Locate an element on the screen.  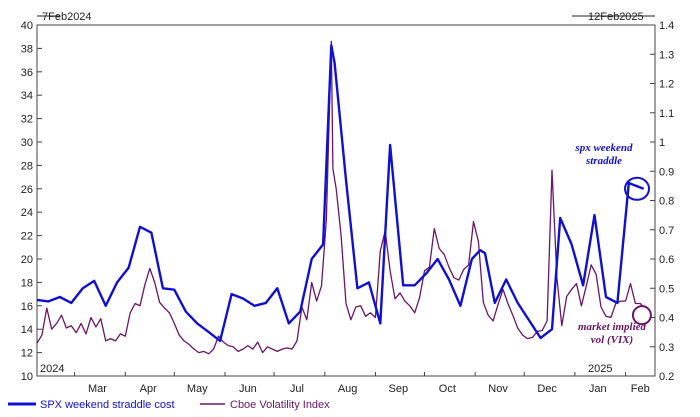
right-axis-tick-label: 1.2 is located at coordinates (666, 85).